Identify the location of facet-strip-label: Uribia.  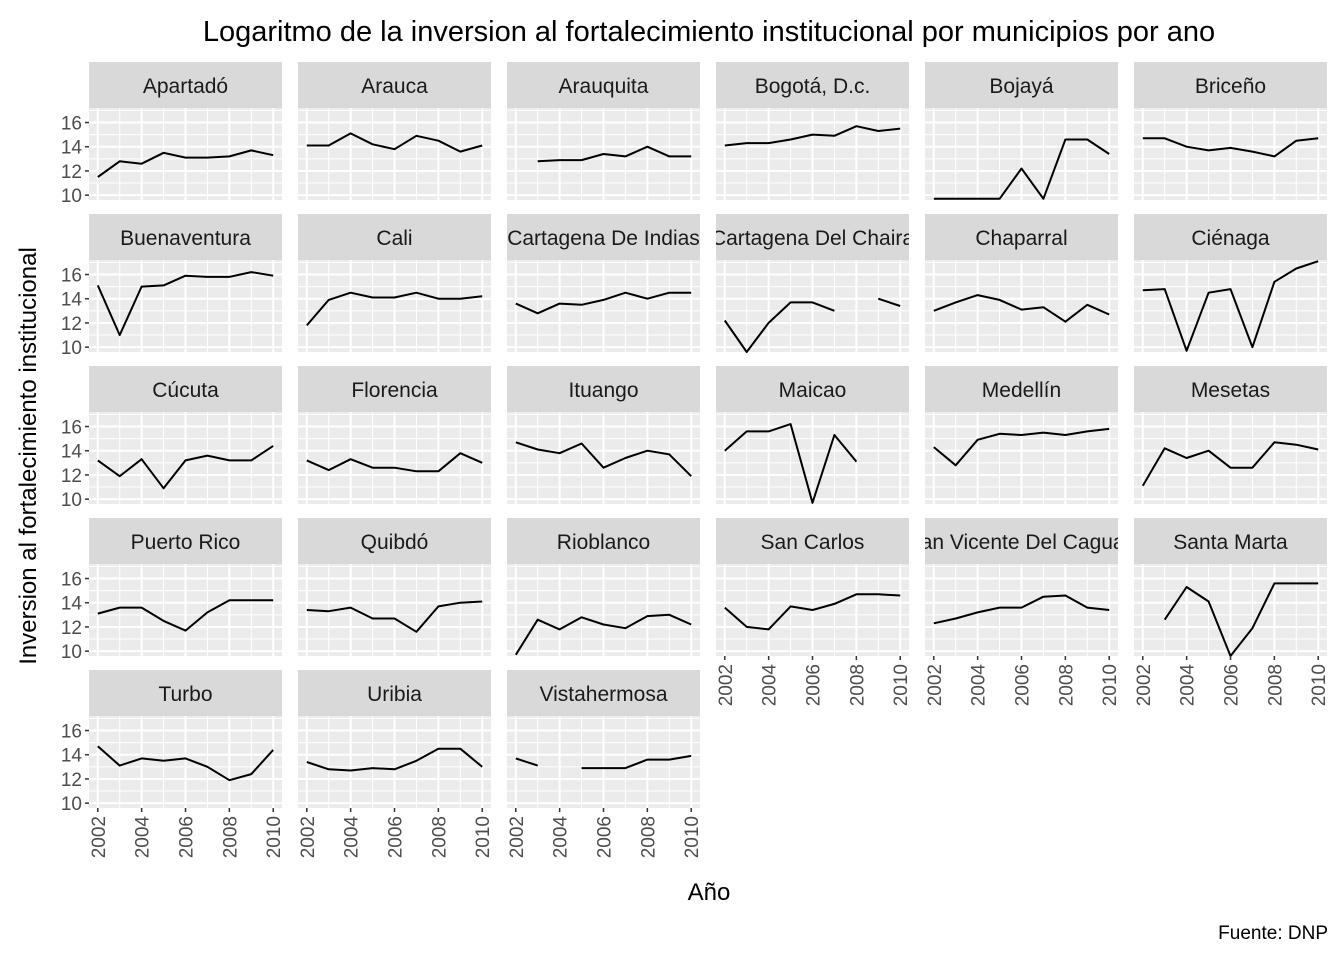
(394, 694).